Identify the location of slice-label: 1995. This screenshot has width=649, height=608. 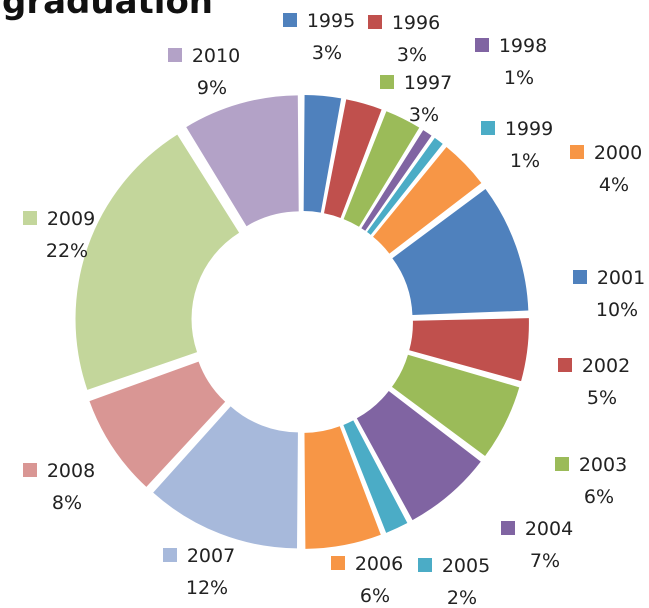
(331, 21).